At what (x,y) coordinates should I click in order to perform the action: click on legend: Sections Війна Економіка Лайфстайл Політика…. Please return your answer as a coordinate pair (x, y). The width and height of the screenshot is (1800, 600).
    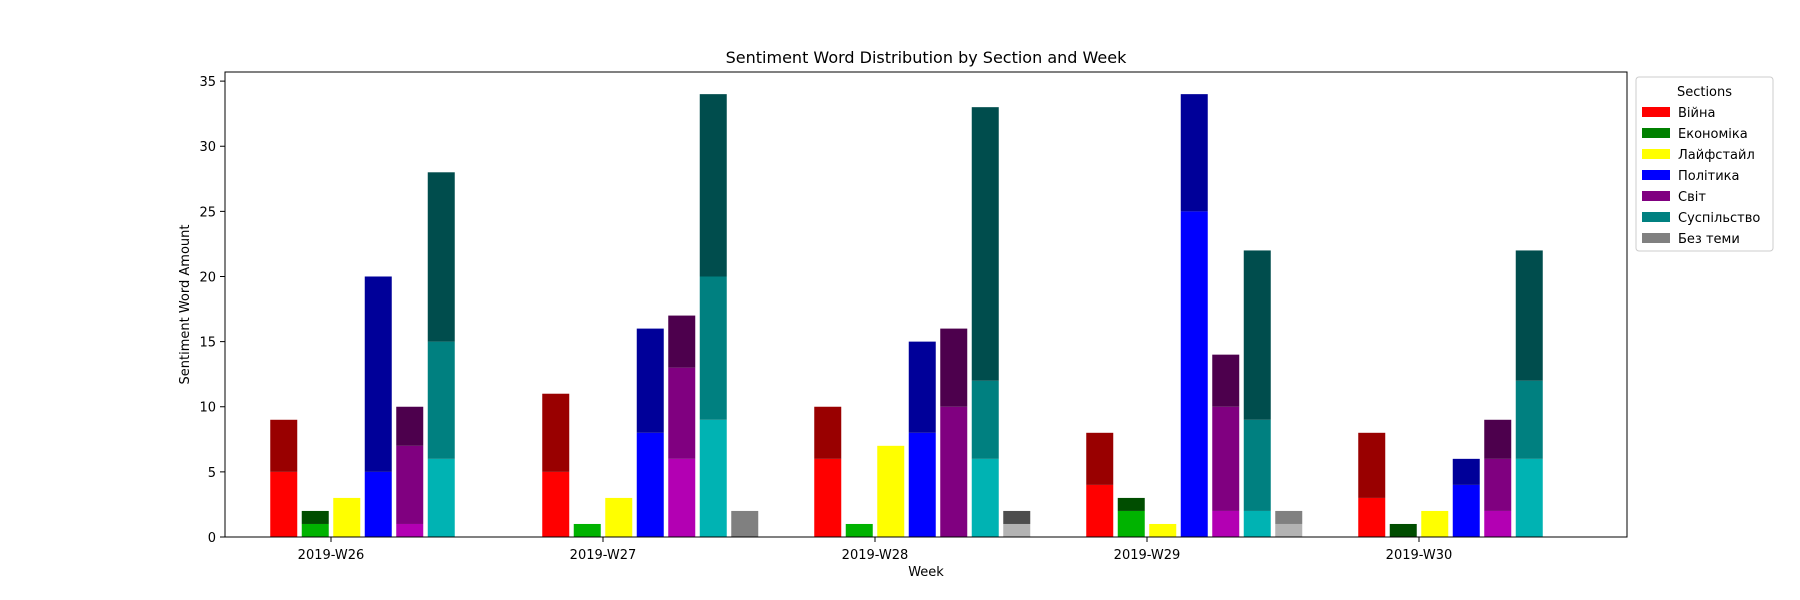
    Looking at the image, I should click on (1704, 164).